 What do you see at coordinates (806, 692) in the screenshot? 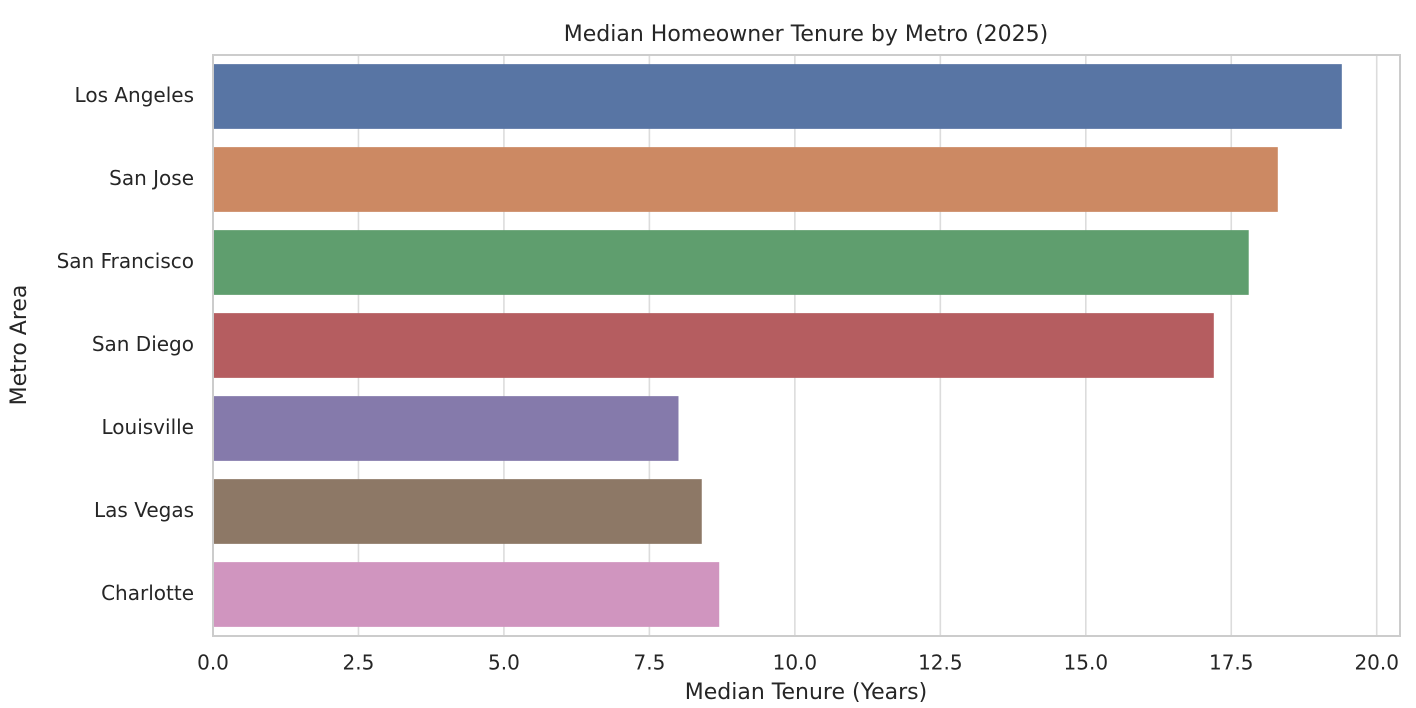
I see `x-axis-label: Median Tenure (Years)` at bounding box center [806, 692].